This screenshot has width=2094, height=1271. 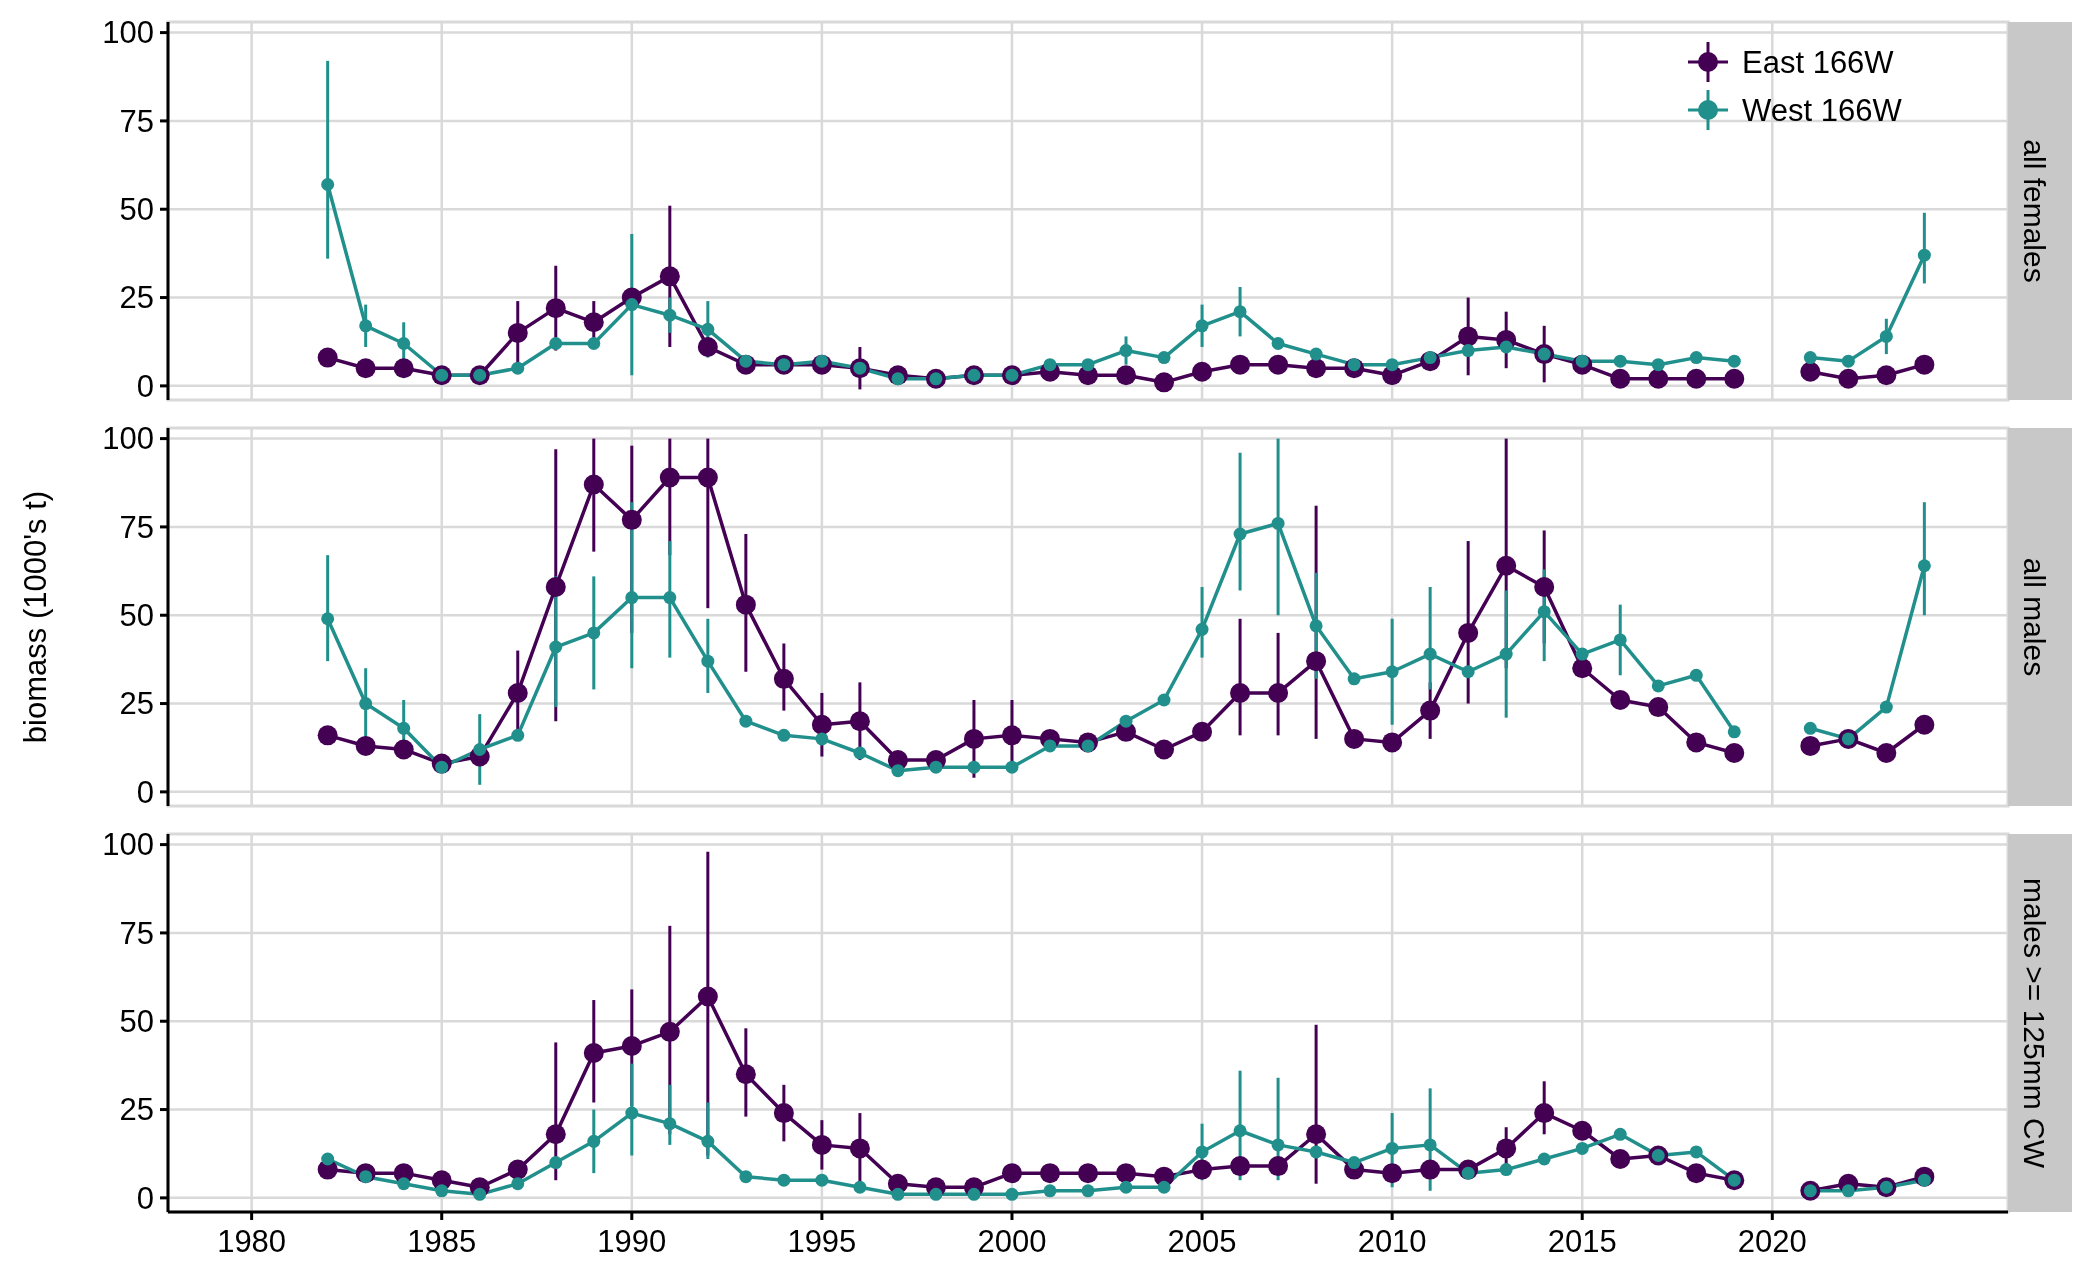 I want to click on y-axis-title: biomass (1000's t), so click(x=35, y=617).